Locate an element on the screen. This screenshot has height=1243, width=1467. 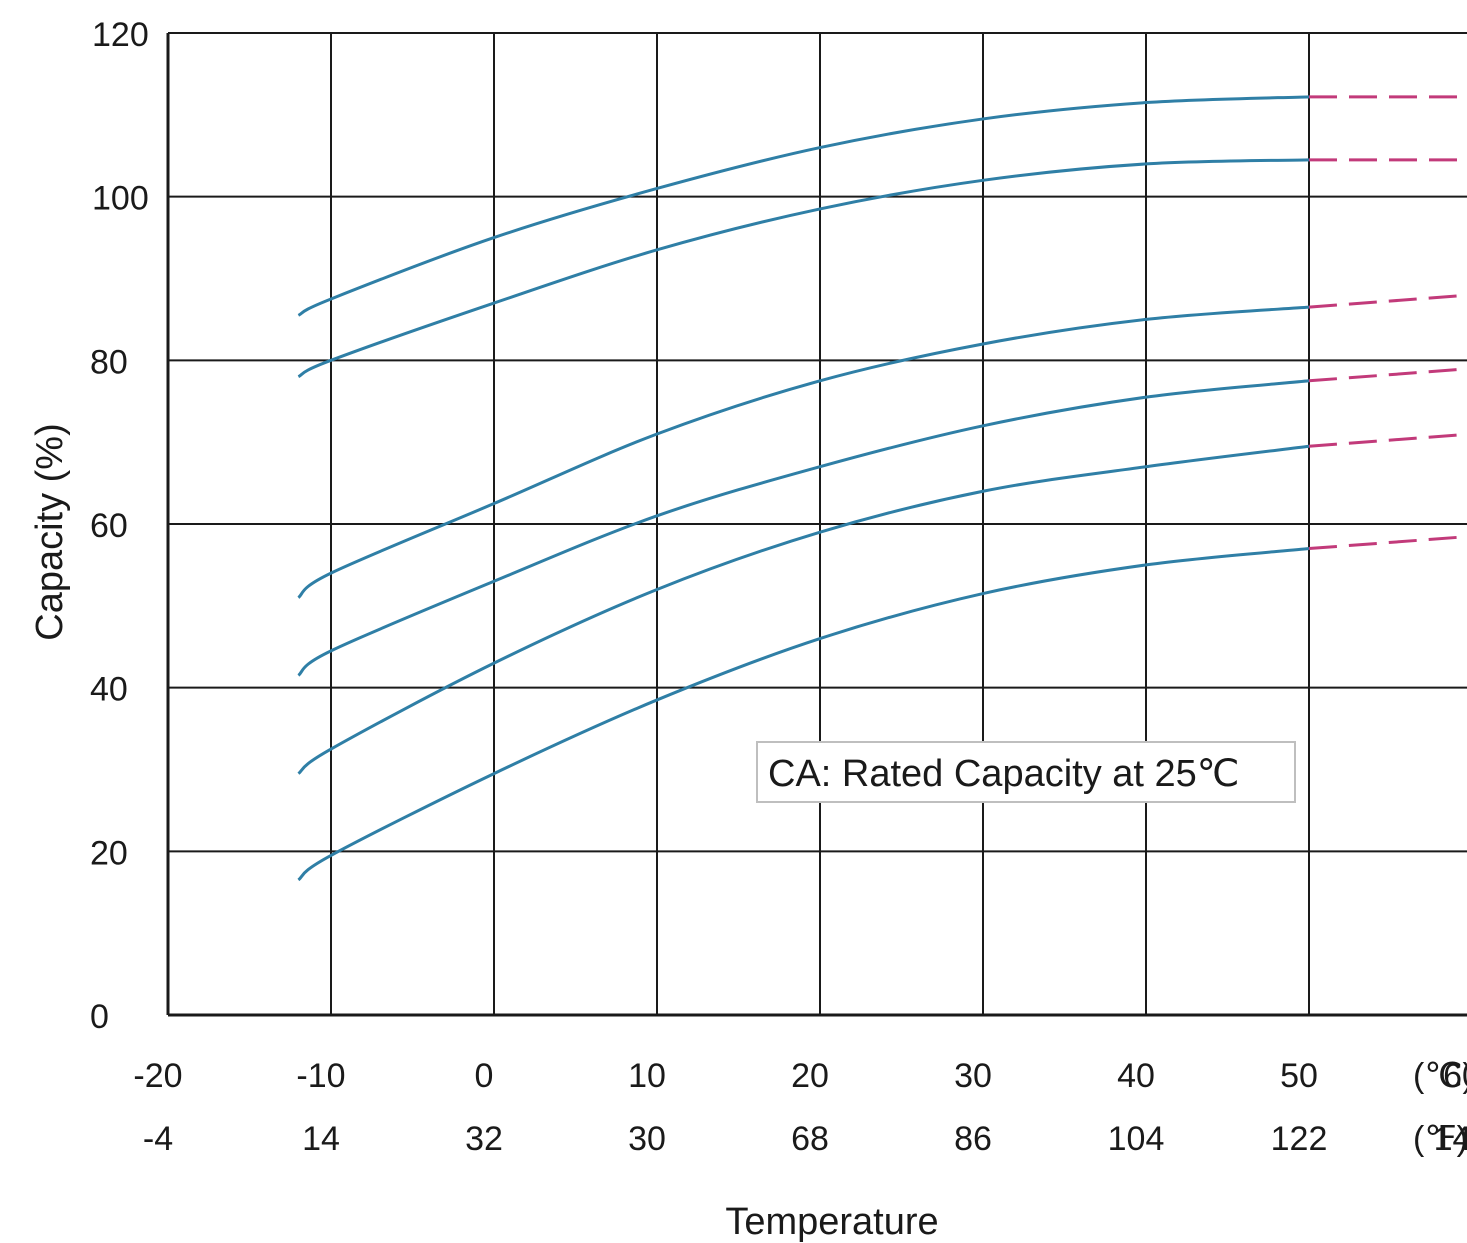
x-tick-label-celsius: 30 is located at coordinates (973, 1076).